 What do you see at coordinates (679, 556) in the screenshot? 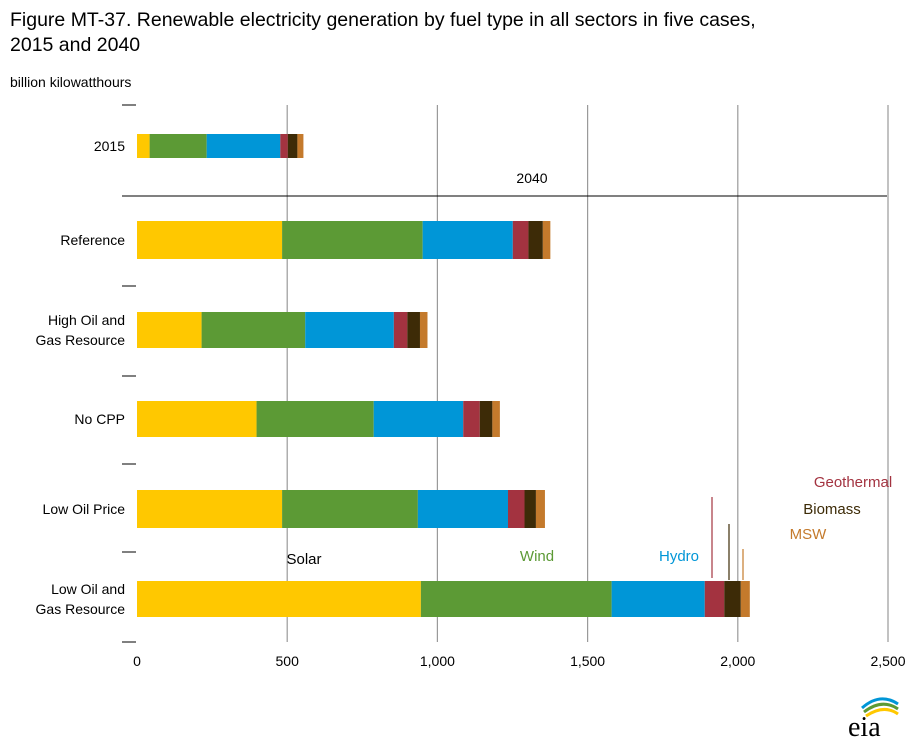
I see `annotation-hydro: Hydro` at bounding box center [679, 556].